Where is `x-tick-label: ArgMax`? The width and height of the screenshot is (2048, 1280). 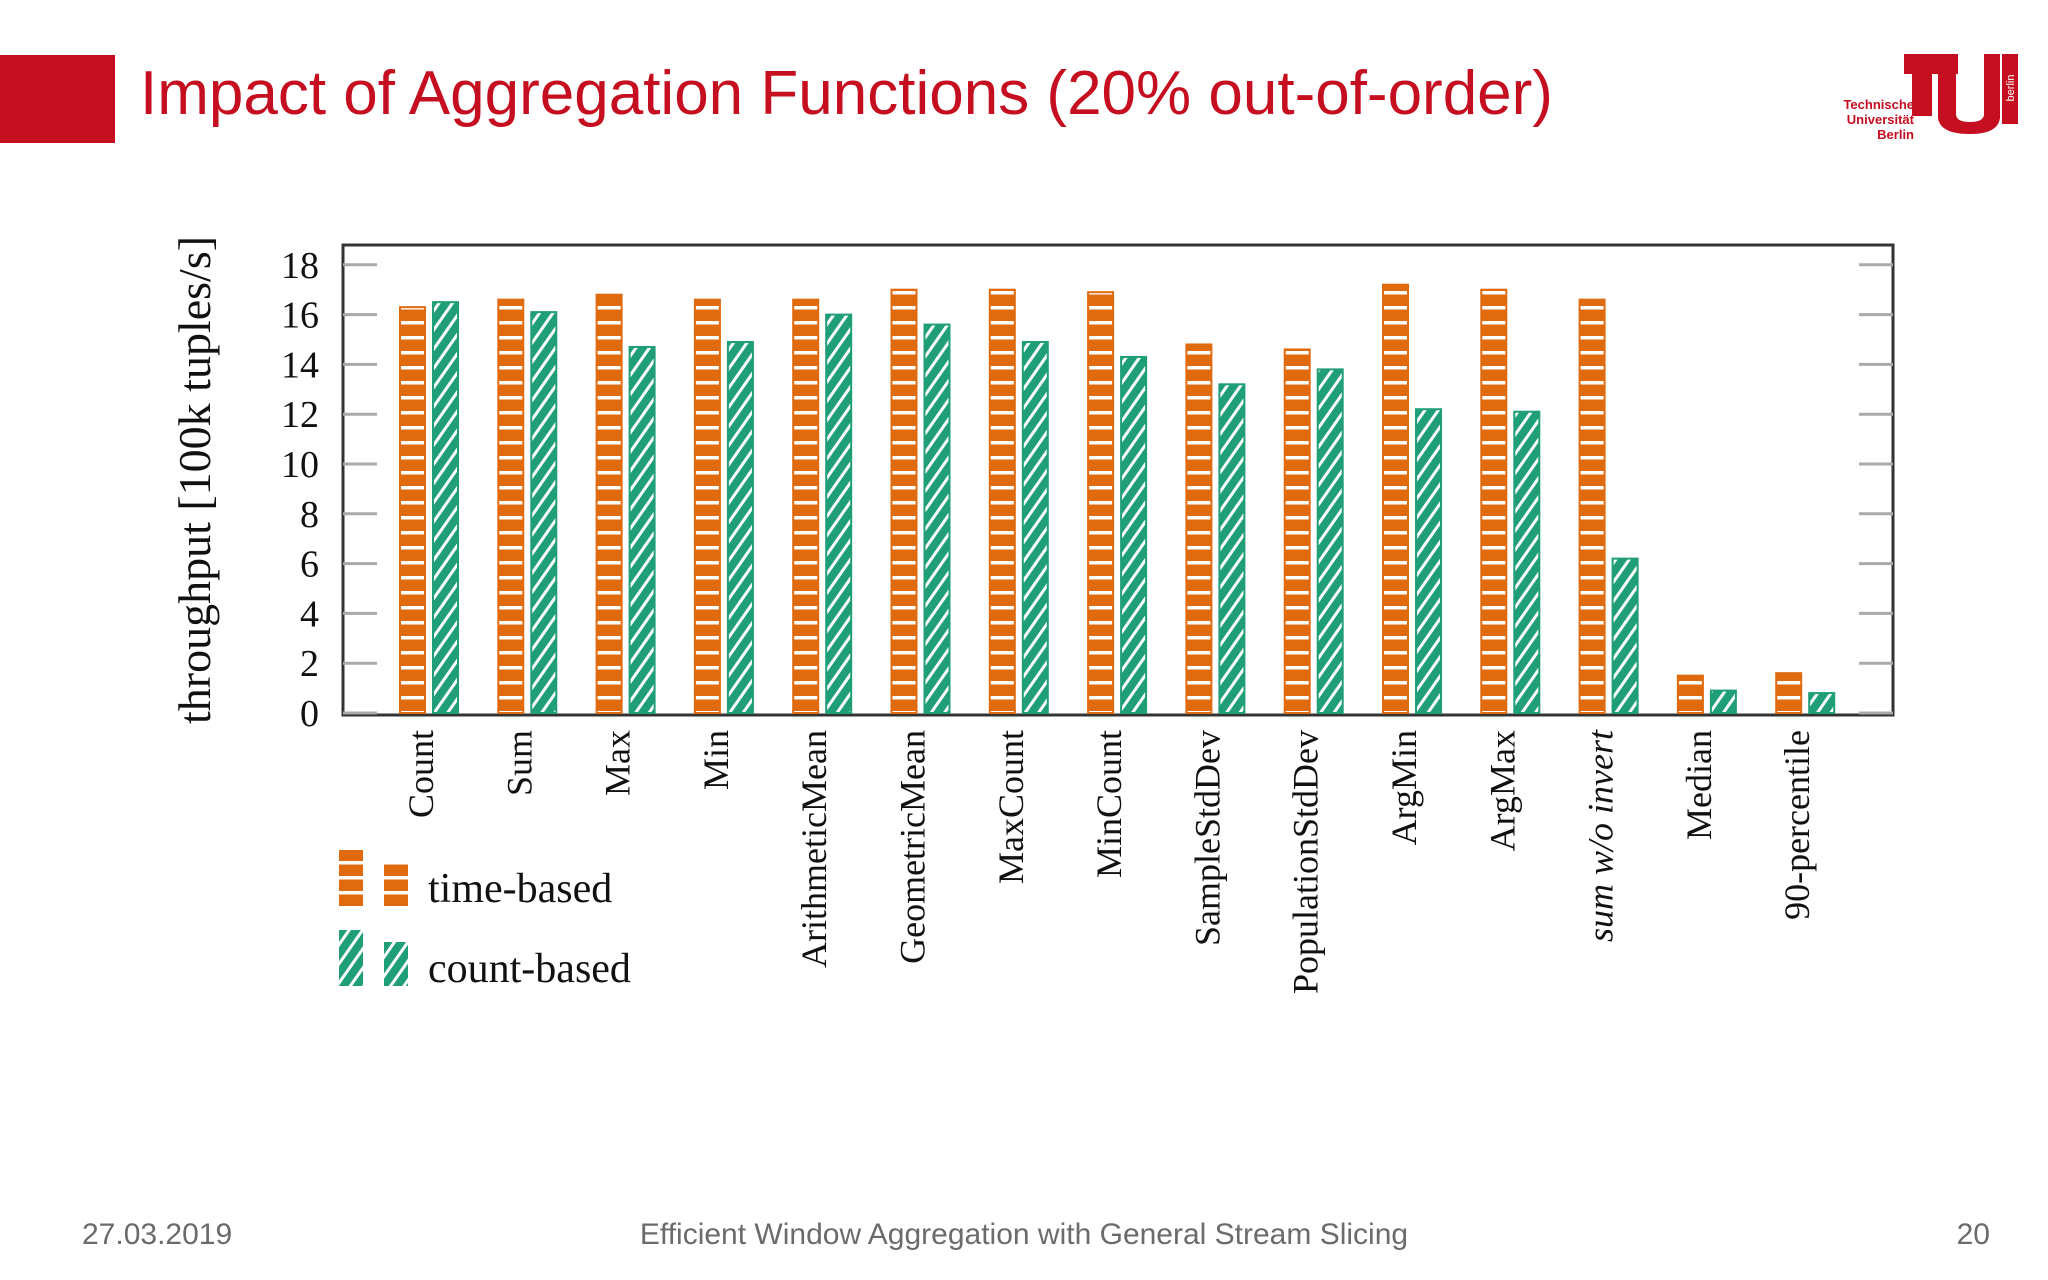 x-tick-label: ArgMax is located at coordinates (1502, 790).